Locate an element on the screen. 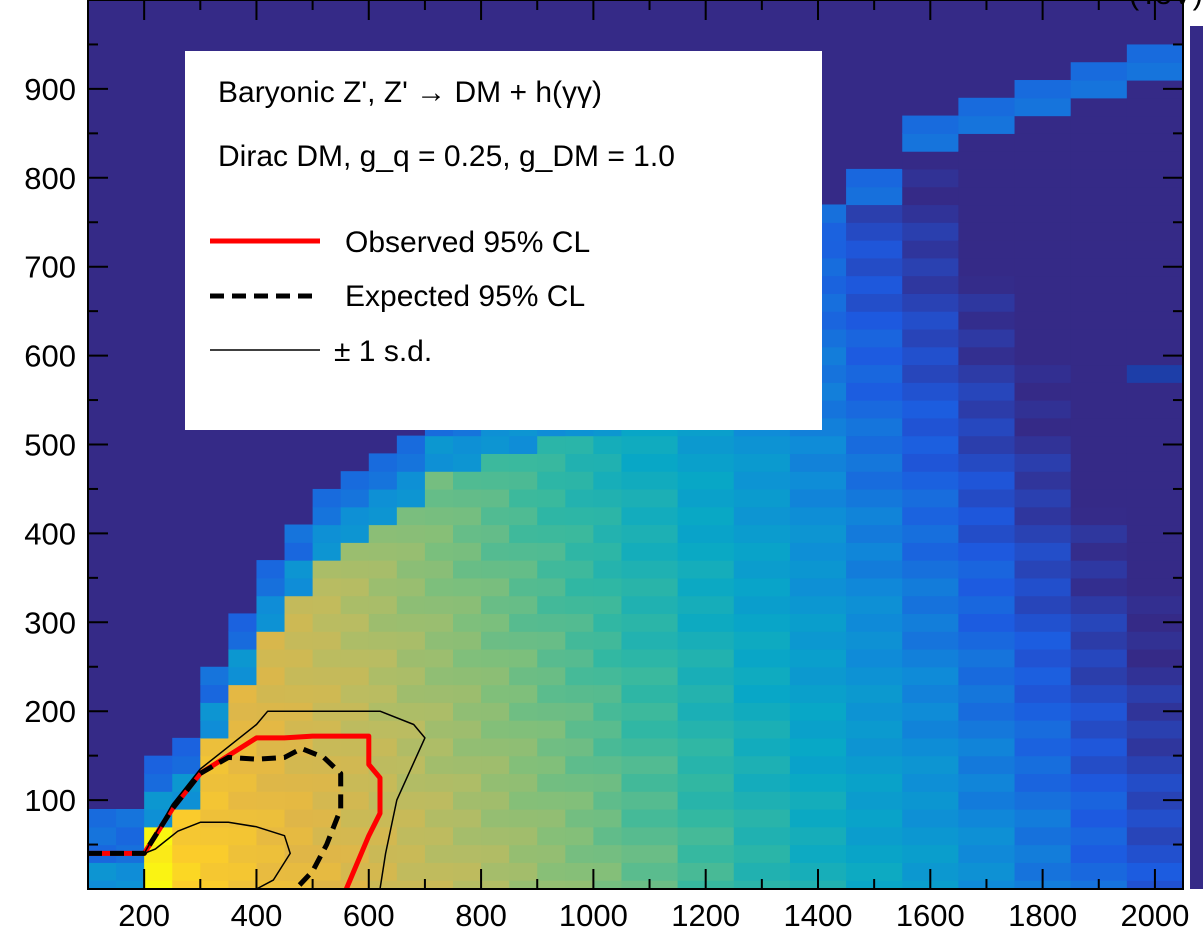  contour-expected-95-cl is located at coordinates (216, 817).